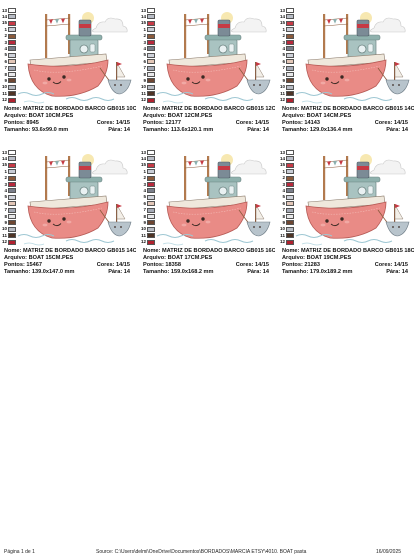 This screenshot has height=557, width=416. Describe the element at coordinates (192, 272) in the screenshot. I see `design-size: 159.0x168.2 mm` at that location.